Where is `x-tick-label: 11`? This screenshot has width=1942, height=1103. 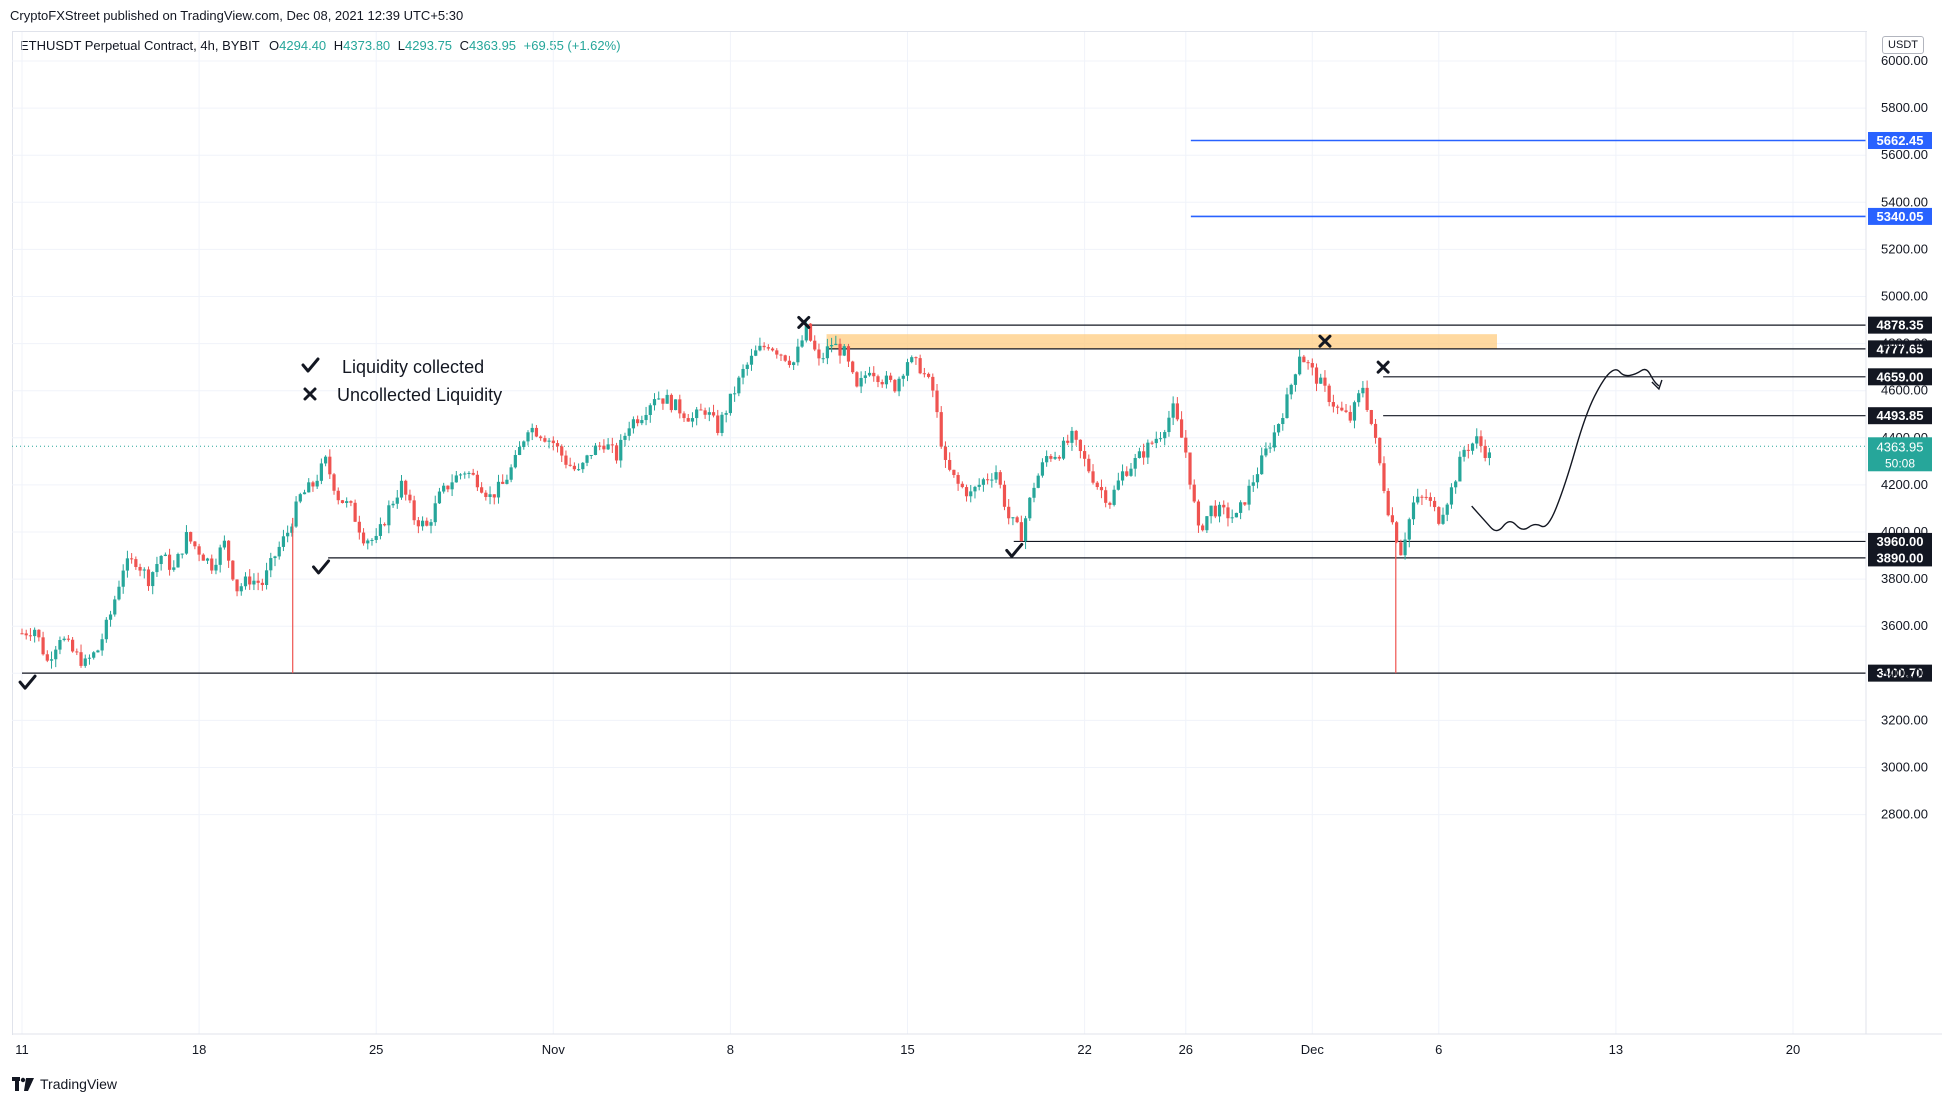
x-tick-label: 11 is located at coordinates (22, 1049).